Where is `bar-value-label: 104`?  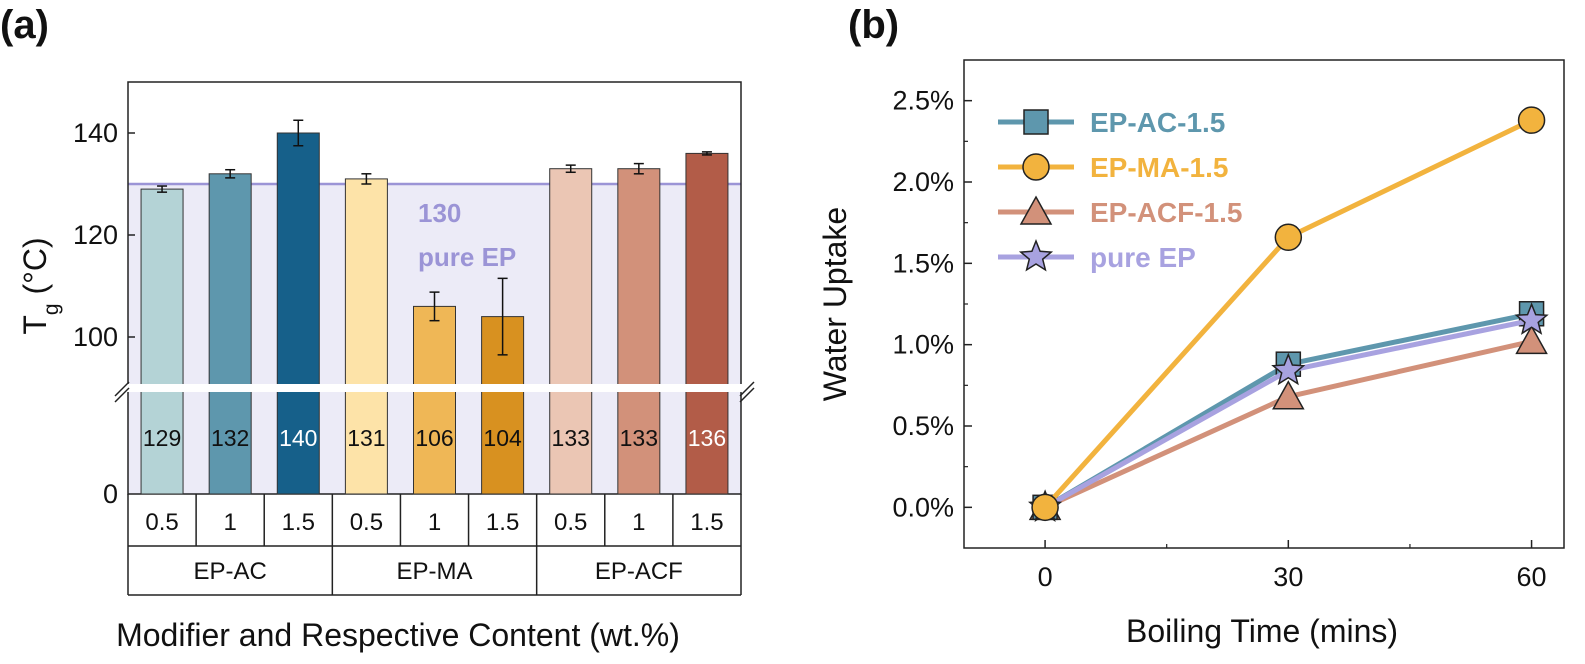
bar-value-label: 104 is located at coordinates (502, 438).